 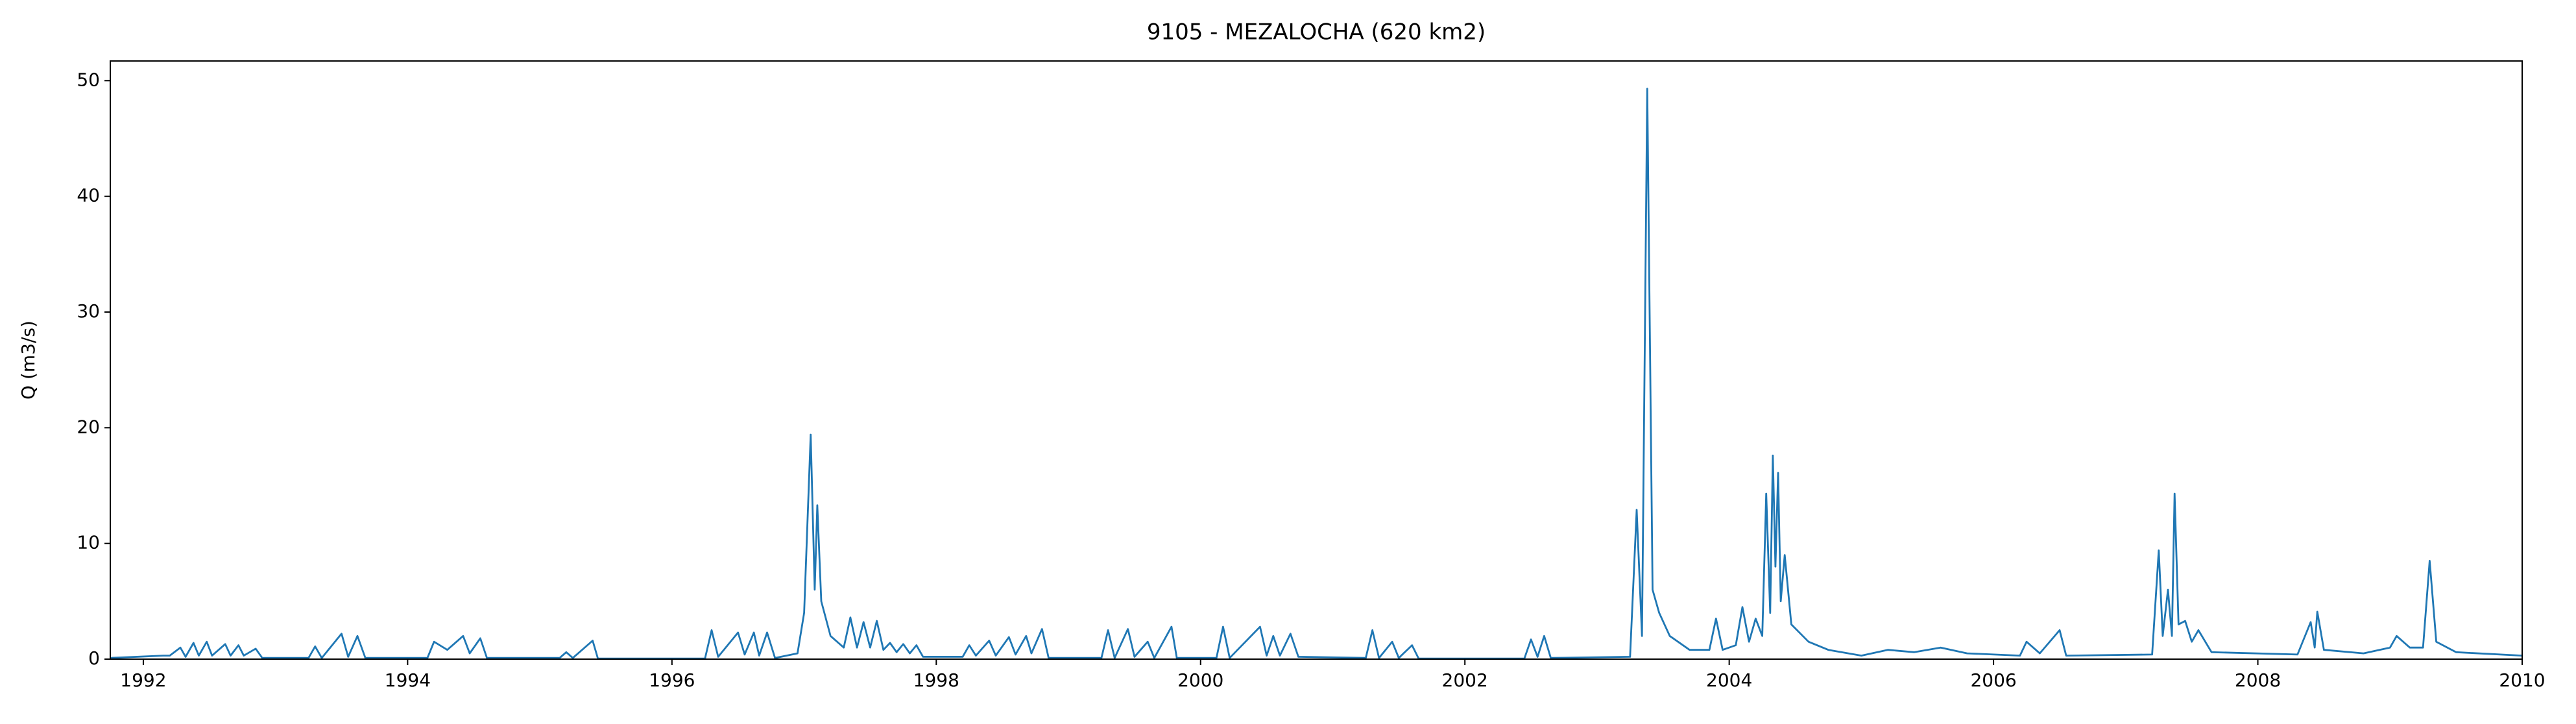 I want to click on x-tick-label: 2008, so click(x=2258, y=680).